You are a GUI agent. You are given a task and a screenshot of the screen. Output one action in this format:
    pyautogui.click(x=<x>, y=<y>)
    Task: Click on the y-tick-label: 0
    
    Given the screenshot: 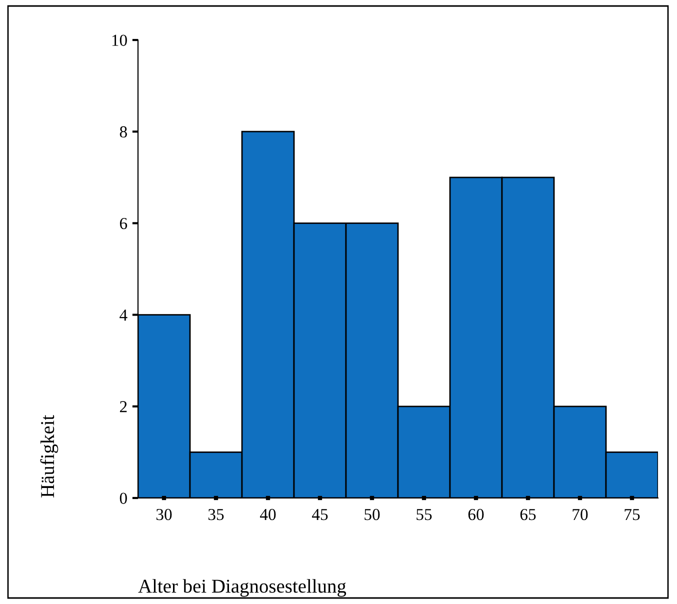 What is the action you would take?
    pyautogui.click(x=123, y=498)
    